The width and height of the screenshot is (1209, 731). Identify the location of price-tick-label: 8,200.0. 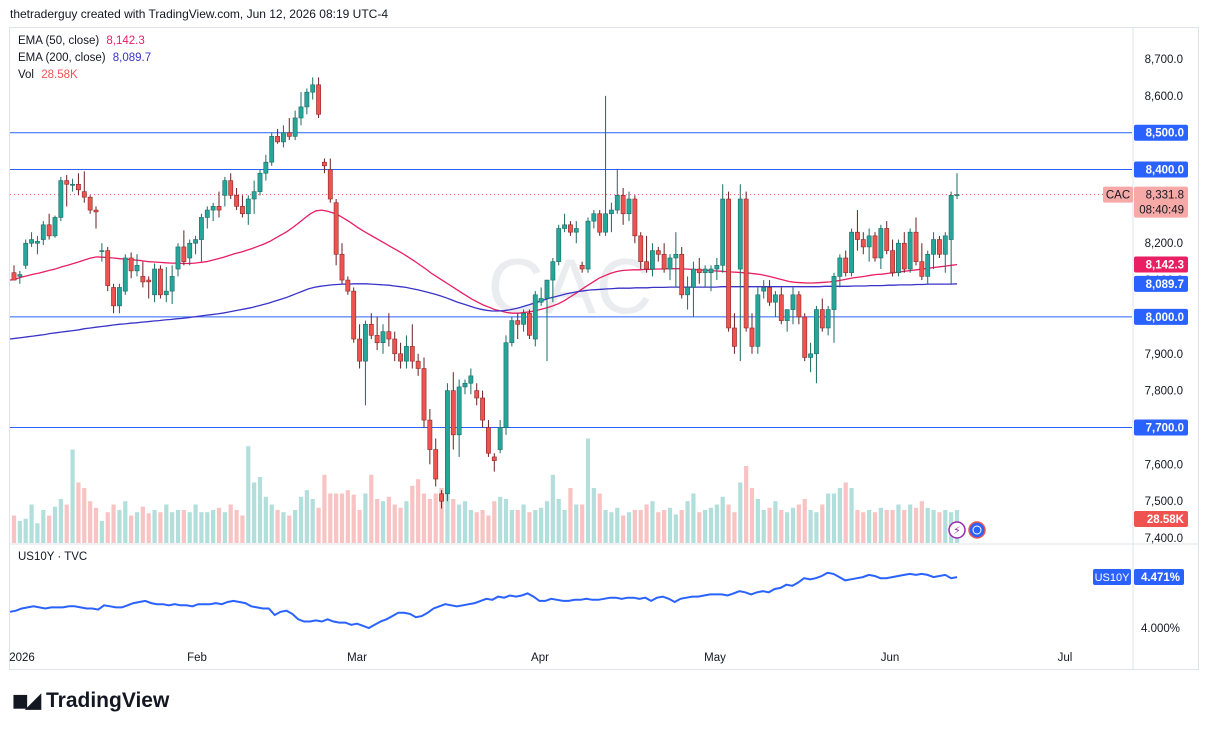
(1164, 244).